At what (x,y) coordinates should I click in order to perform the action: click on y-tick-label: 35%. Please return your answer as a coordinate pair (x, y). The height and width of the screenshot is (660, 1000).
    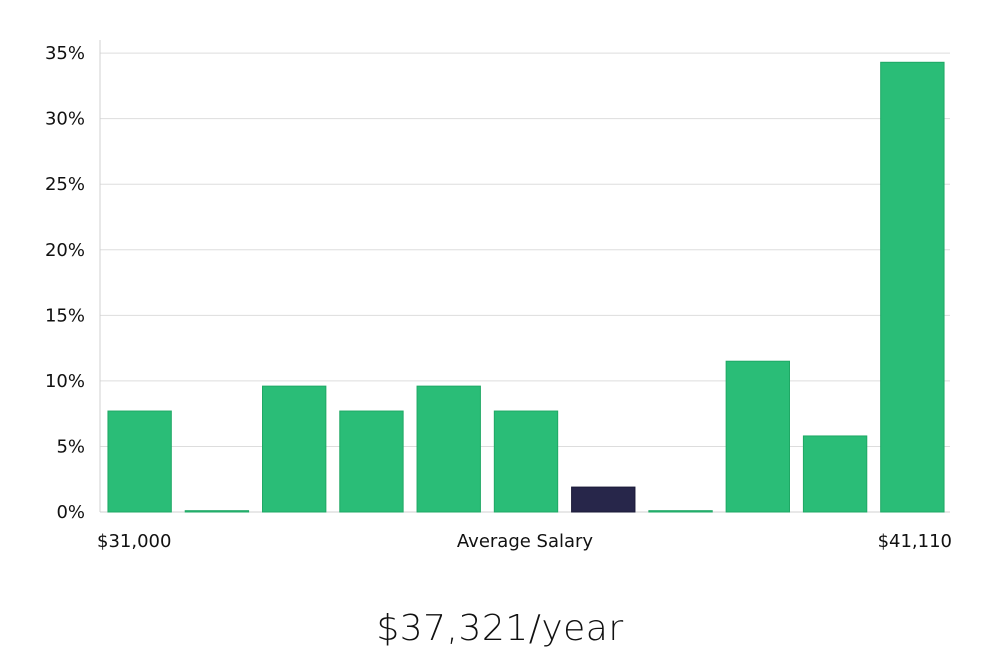
    Looking at the image, I should click on (65, 53).